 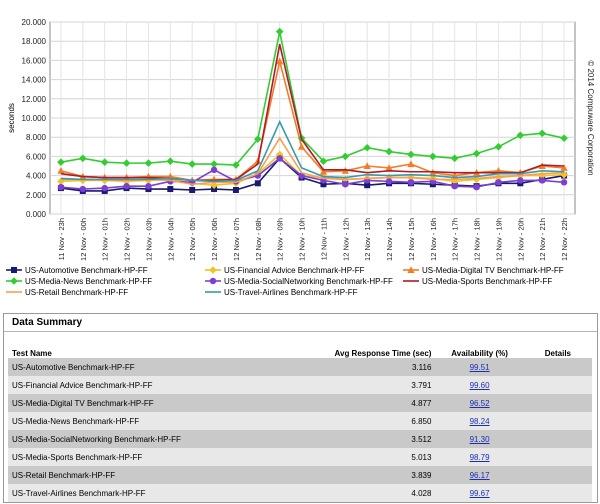 I want to click on table-row: US-Retail Benchmark-HP-FF 3.839 96.17, so click(x=300, y=475).